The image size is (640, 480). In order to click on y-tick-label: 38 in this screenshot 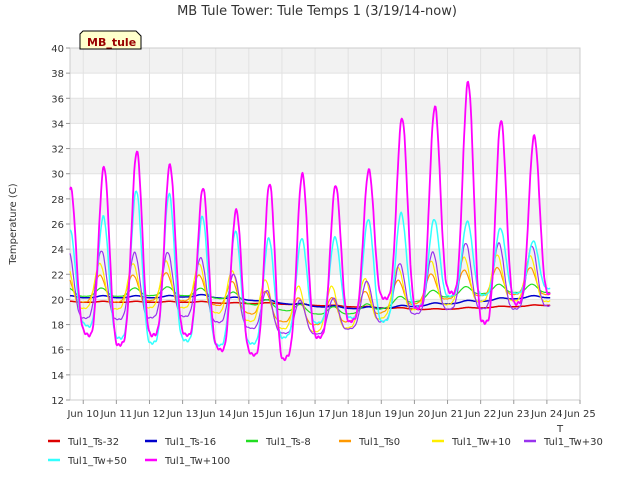, I will do `click(57, 74)`.